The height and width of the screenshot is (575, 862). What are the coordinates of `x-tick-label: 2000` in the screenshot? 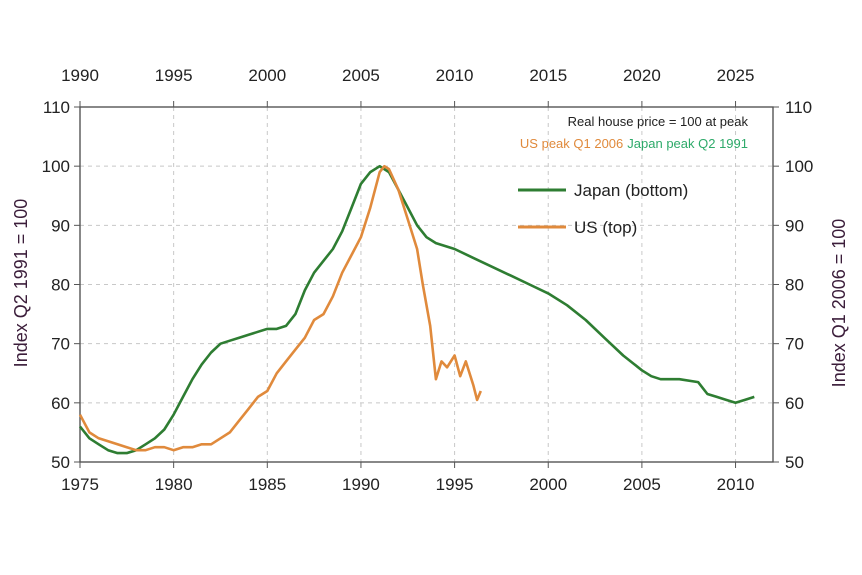 It's located at (548, 484).